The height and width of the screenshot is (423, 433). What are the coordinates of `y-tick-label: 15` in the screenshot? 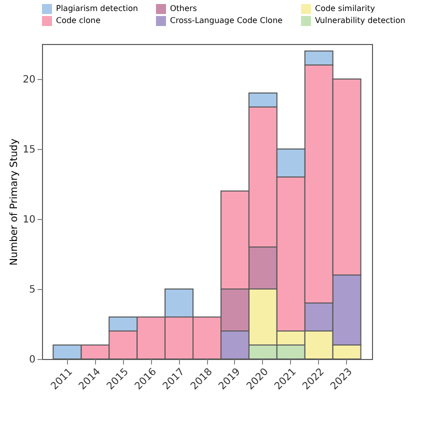 It's located at (29, 150).